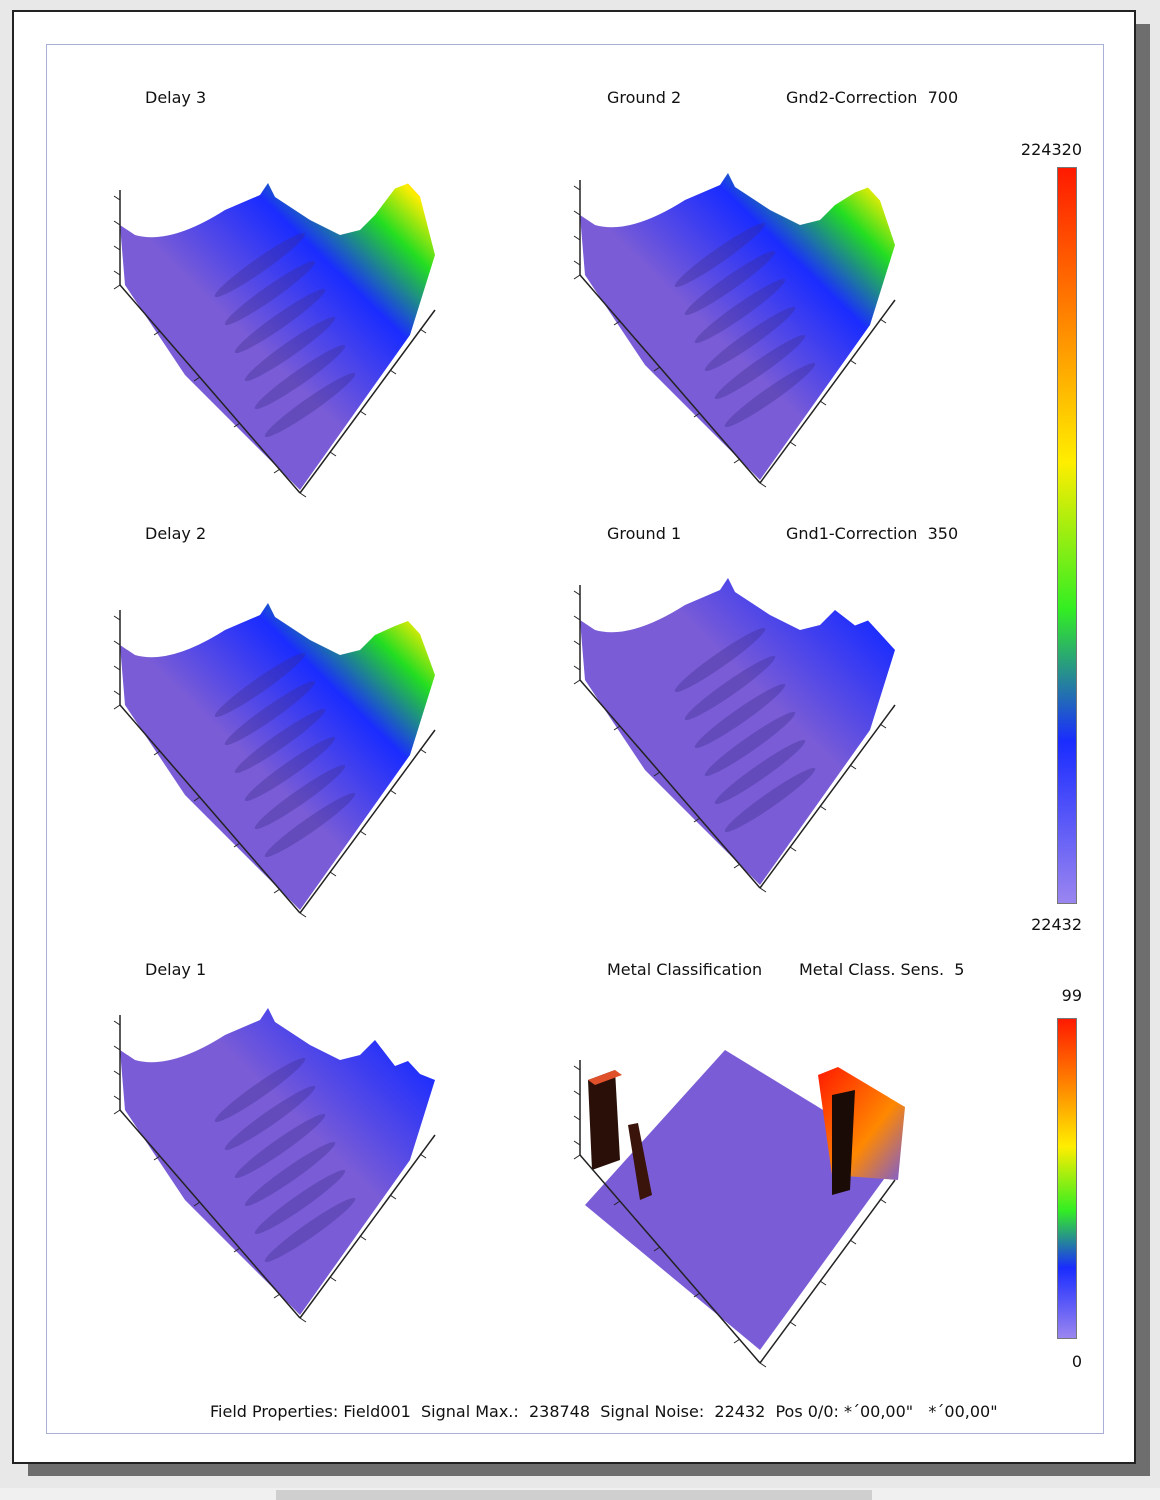 The height and width of the screenshot is (1500, 1160). I want to click on classification-block-top, so click(605, 1077).